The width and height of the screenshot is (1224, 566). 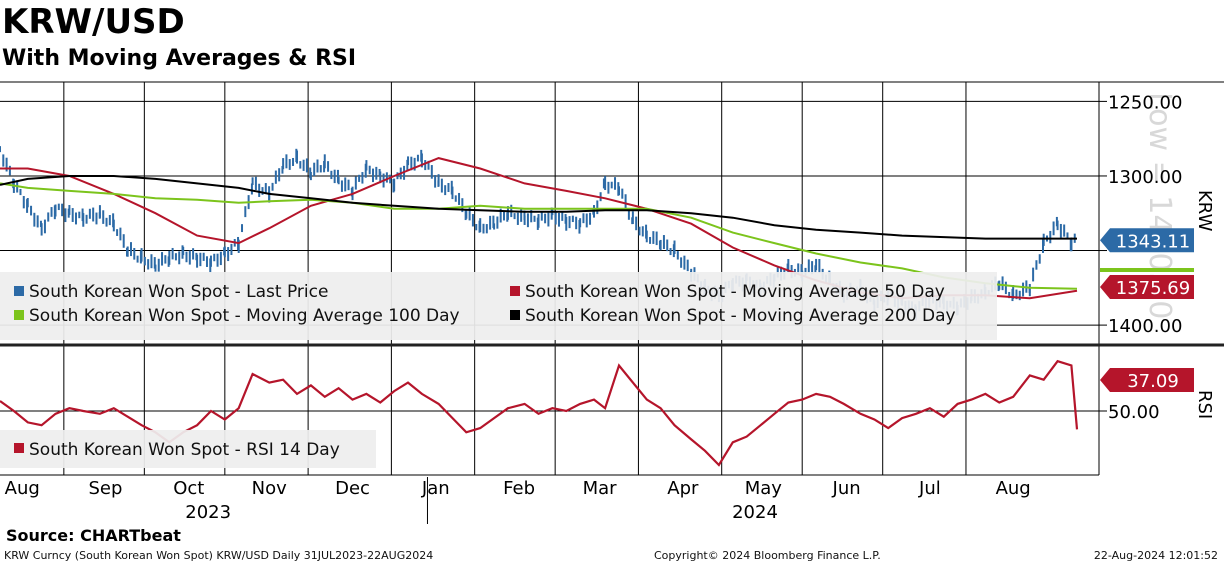 What do you see at coordinates (929, 488) in the screenshot?
I see `x-tick-label: Jul` at bounding box center [929, 488].